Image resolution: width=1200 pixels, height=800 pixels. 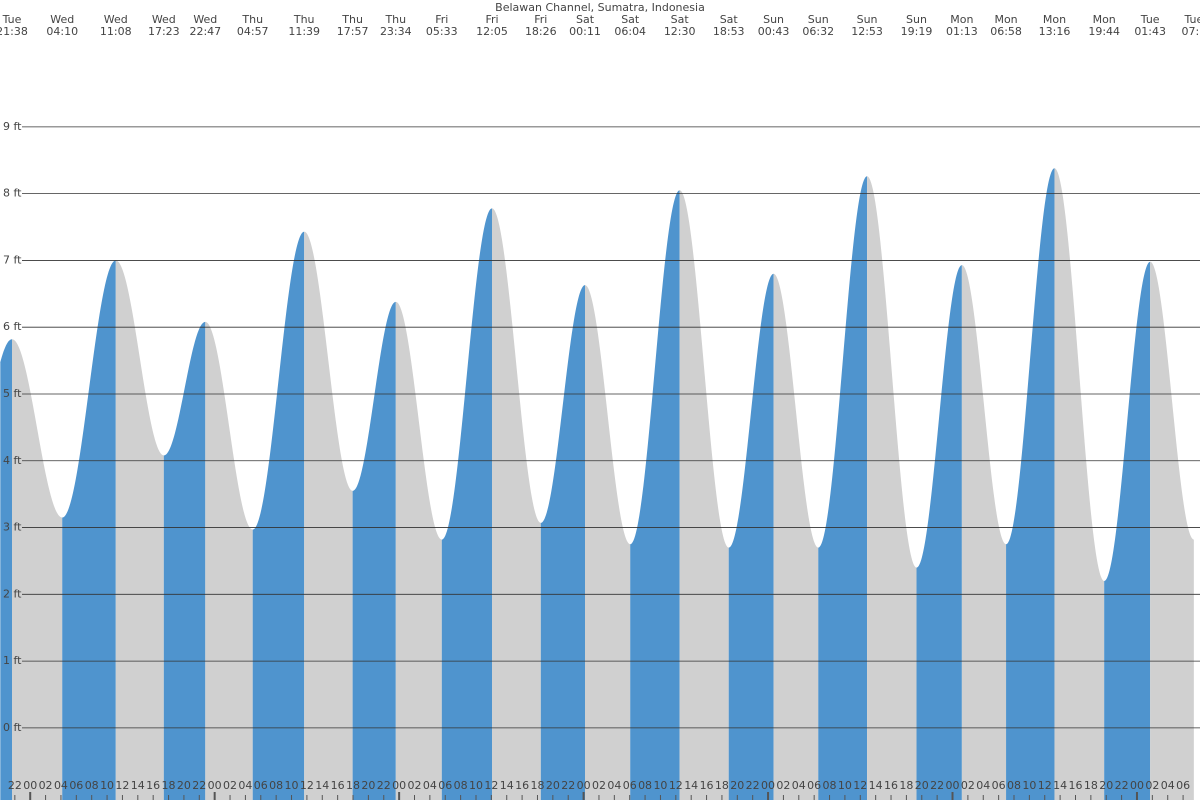 I want to click on y-tick-label: 3 ft, so click(x=12, y=527).